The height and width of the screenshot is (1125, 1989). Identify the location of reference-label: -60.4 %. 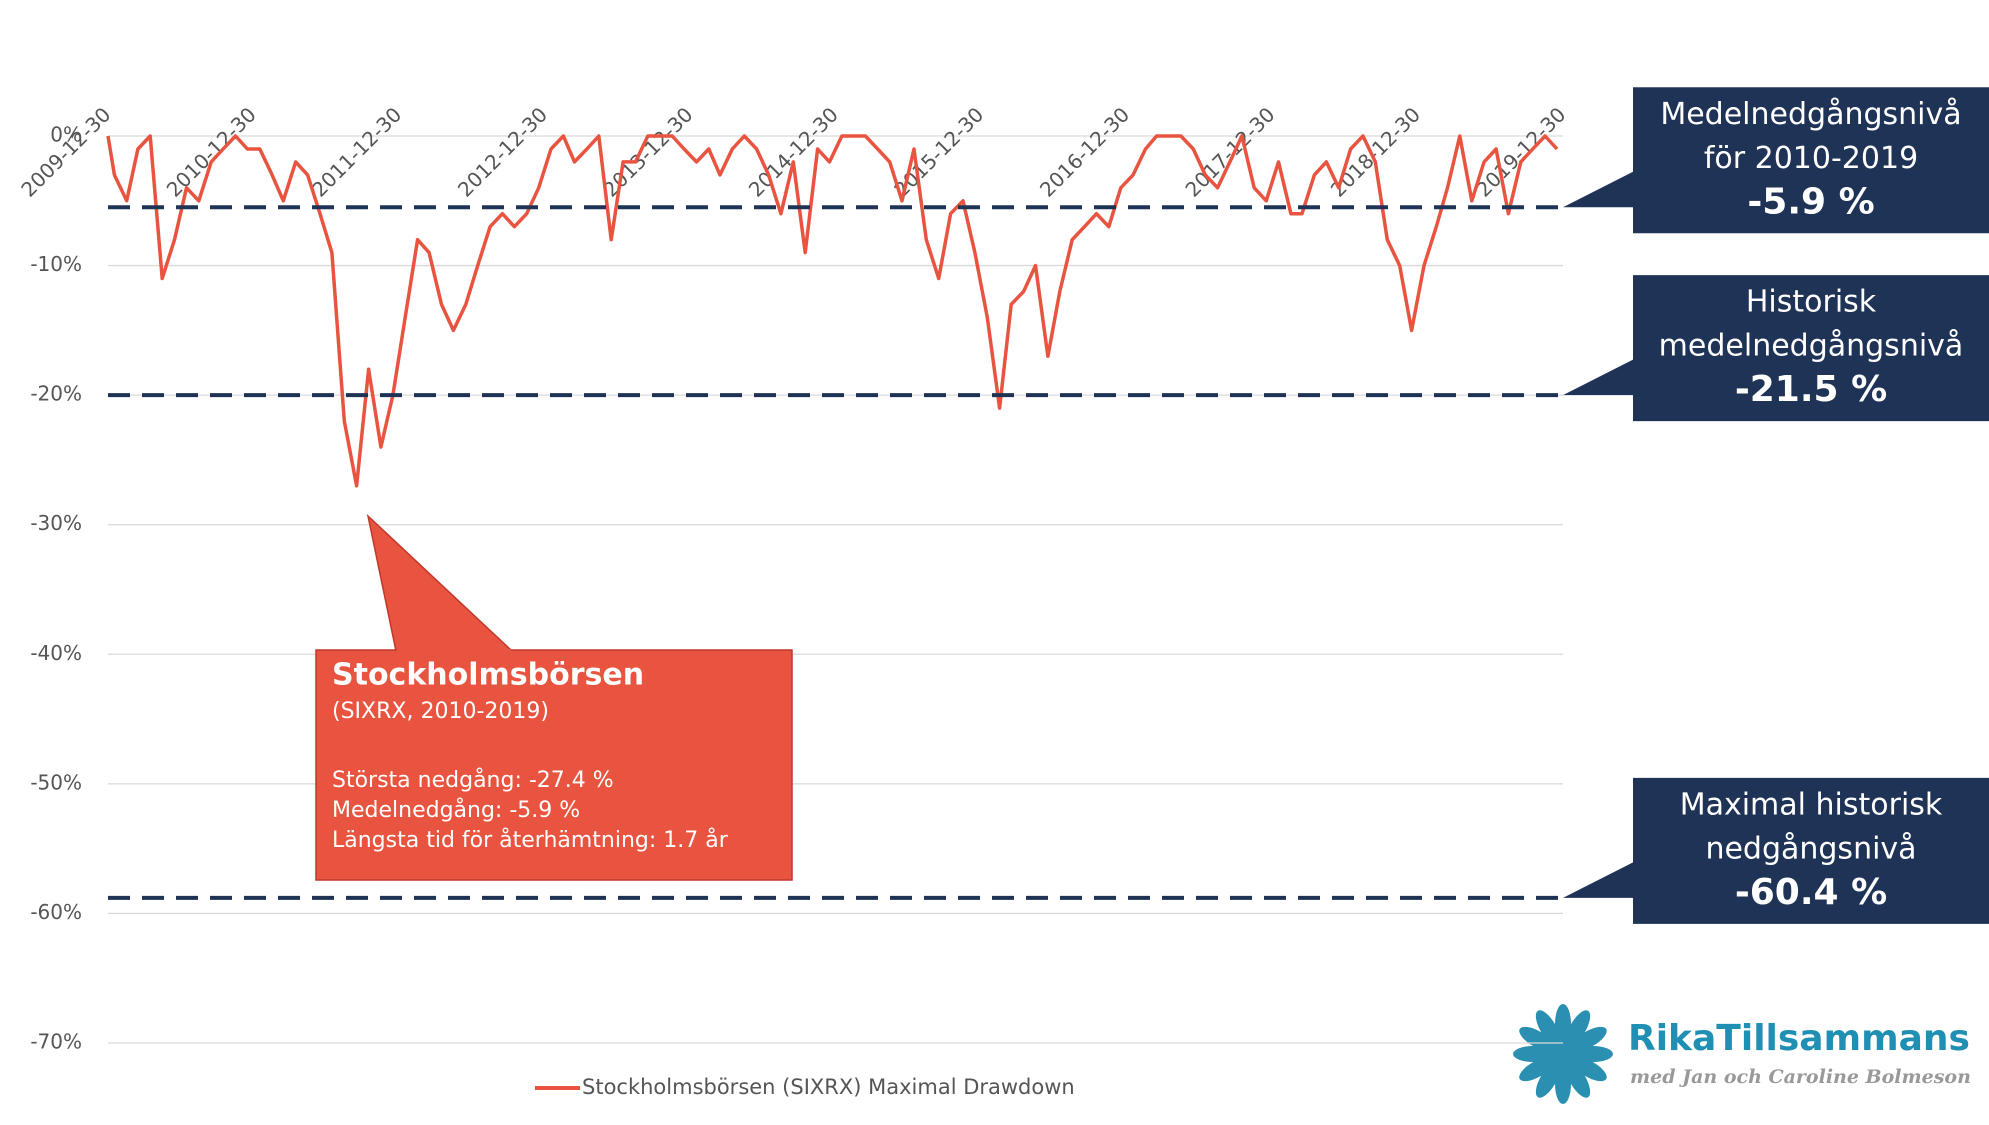
(1811, 892).